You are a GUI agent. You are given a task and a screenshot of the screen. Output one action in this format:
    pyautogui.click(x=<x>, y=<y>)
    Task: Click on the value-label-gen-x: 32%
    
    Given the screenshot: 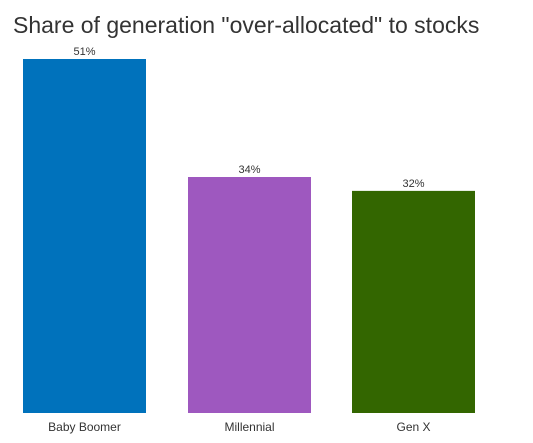 What is the action you would take?
    pyautogui.click(x=413, y=184)
    